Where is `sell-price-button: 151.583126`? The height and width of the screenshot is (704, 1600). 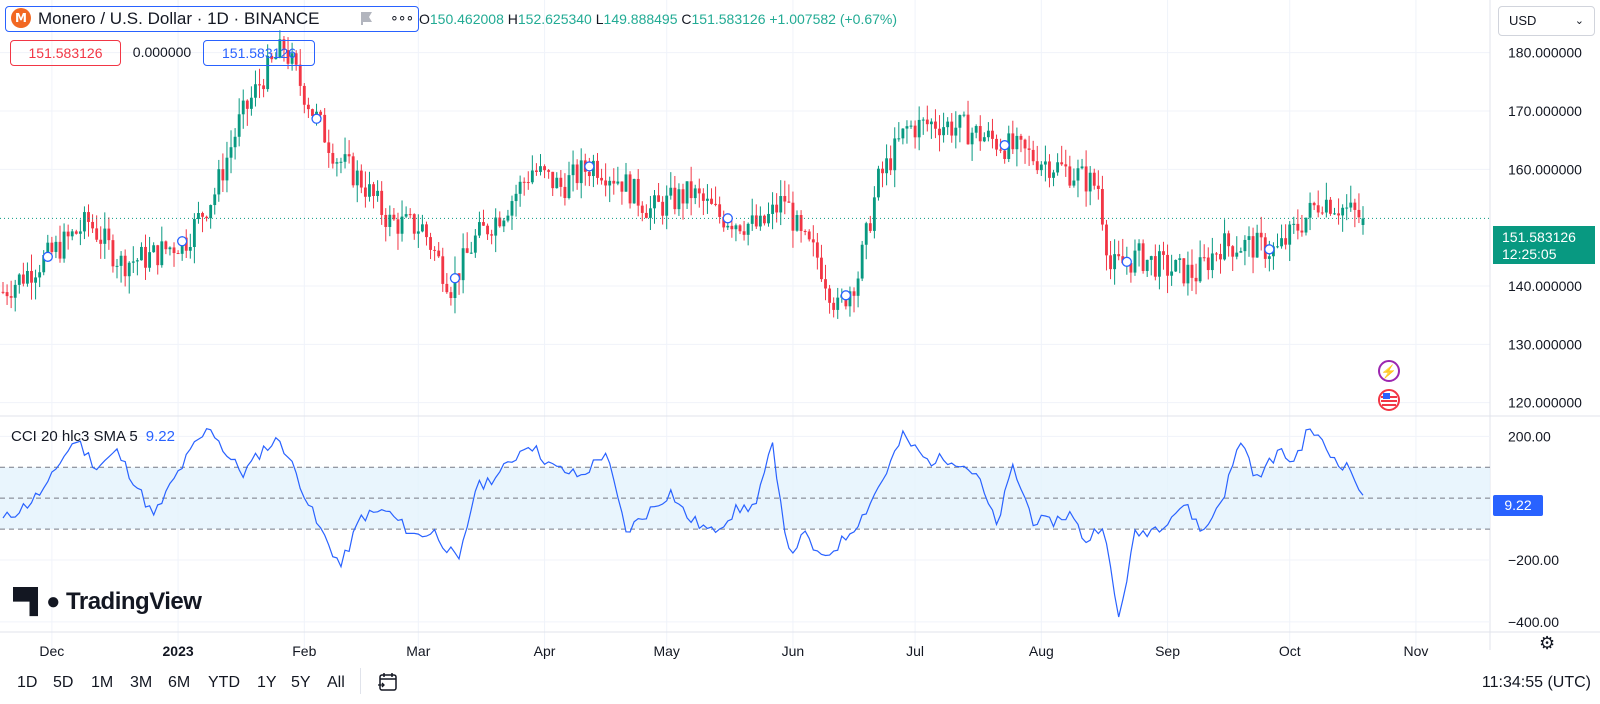 sell-price-button: 151.583126 is located at coordinates (65, 53).